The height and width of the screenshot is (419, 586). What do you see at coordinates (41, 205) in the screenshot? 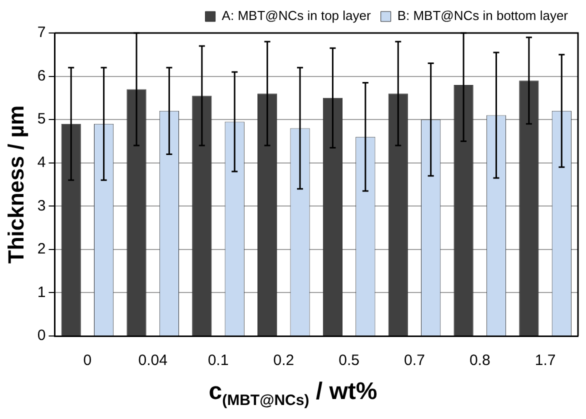
I see `y-tick-label: 3` at bounding box center [41, 205].